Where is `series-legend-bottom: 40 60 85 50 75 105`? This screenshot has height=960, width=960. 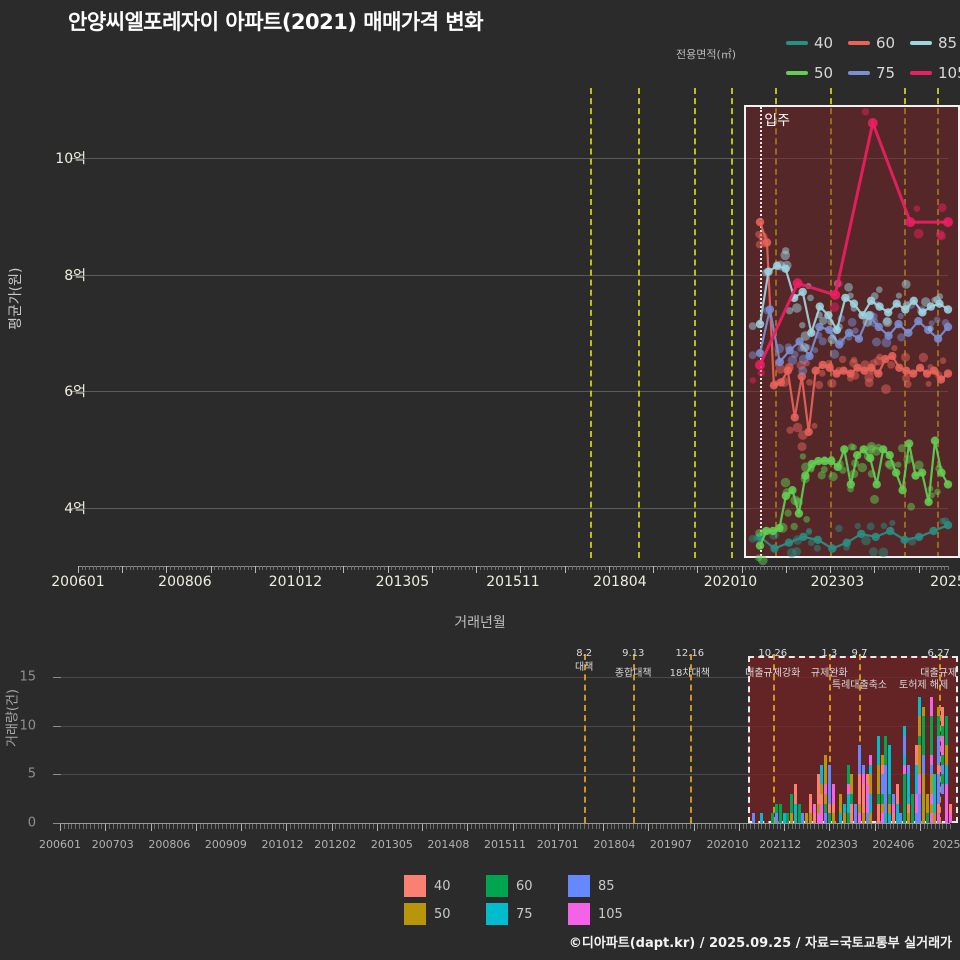
series-legend-bottom: 40 60 85 50 75 105 is located at coordinates (524, 900).